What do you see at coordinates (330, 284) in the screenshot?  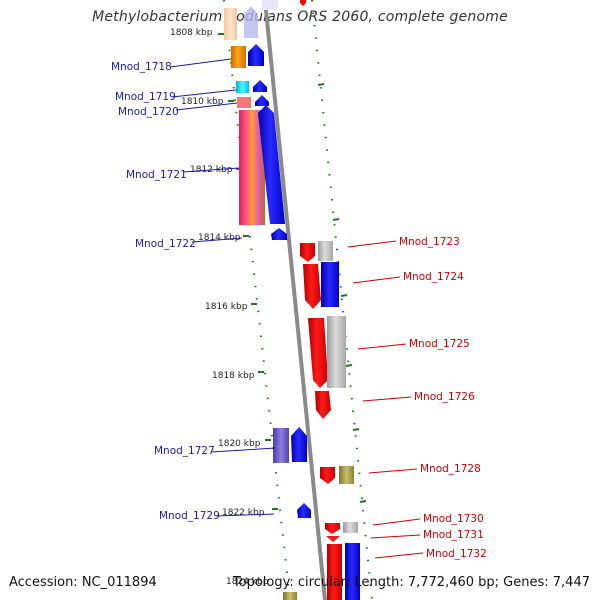 I see `gene-mnod-1724-b` at bounding box center [330, 284].